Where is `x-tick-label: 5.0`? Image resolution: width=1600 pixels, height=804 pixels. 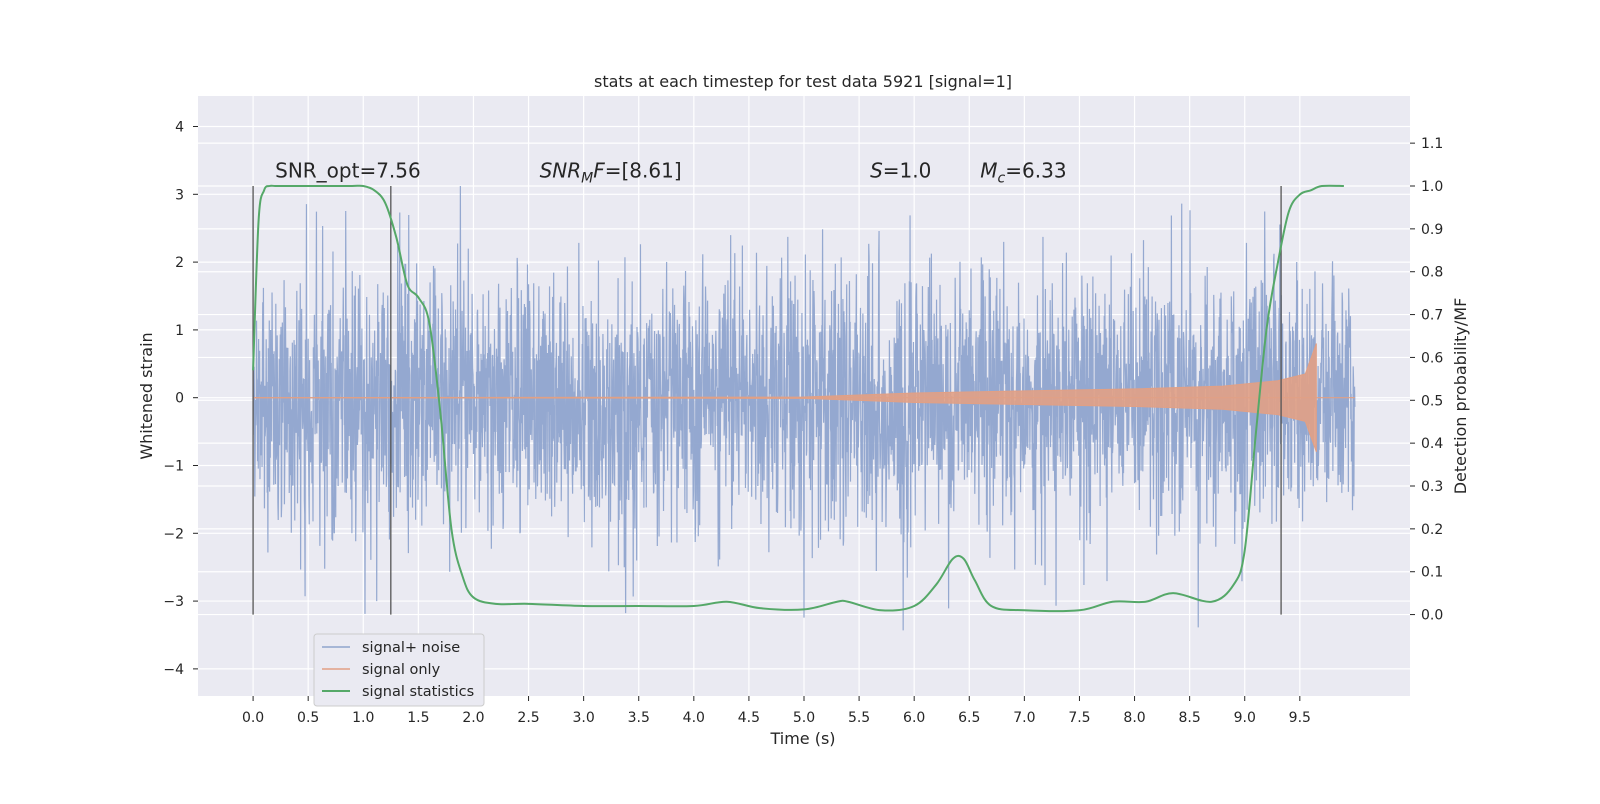 x-tick-label: 5.0 is located at coordinates (804, 718).